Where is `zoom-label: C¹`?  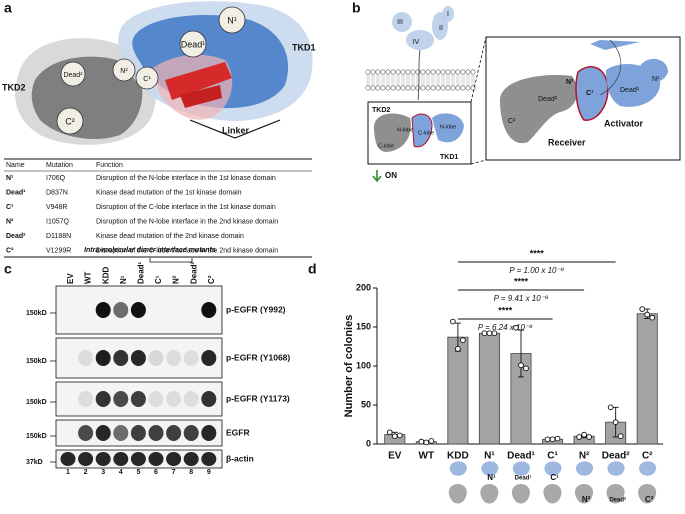
zoom-label: C¹ is located at coordinates (590, 93).